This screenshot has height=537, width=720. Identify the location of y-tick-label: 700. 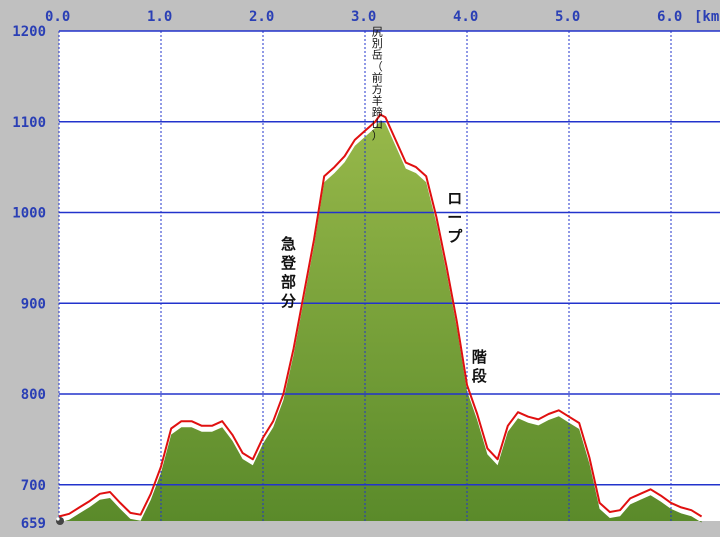
(33, 486).